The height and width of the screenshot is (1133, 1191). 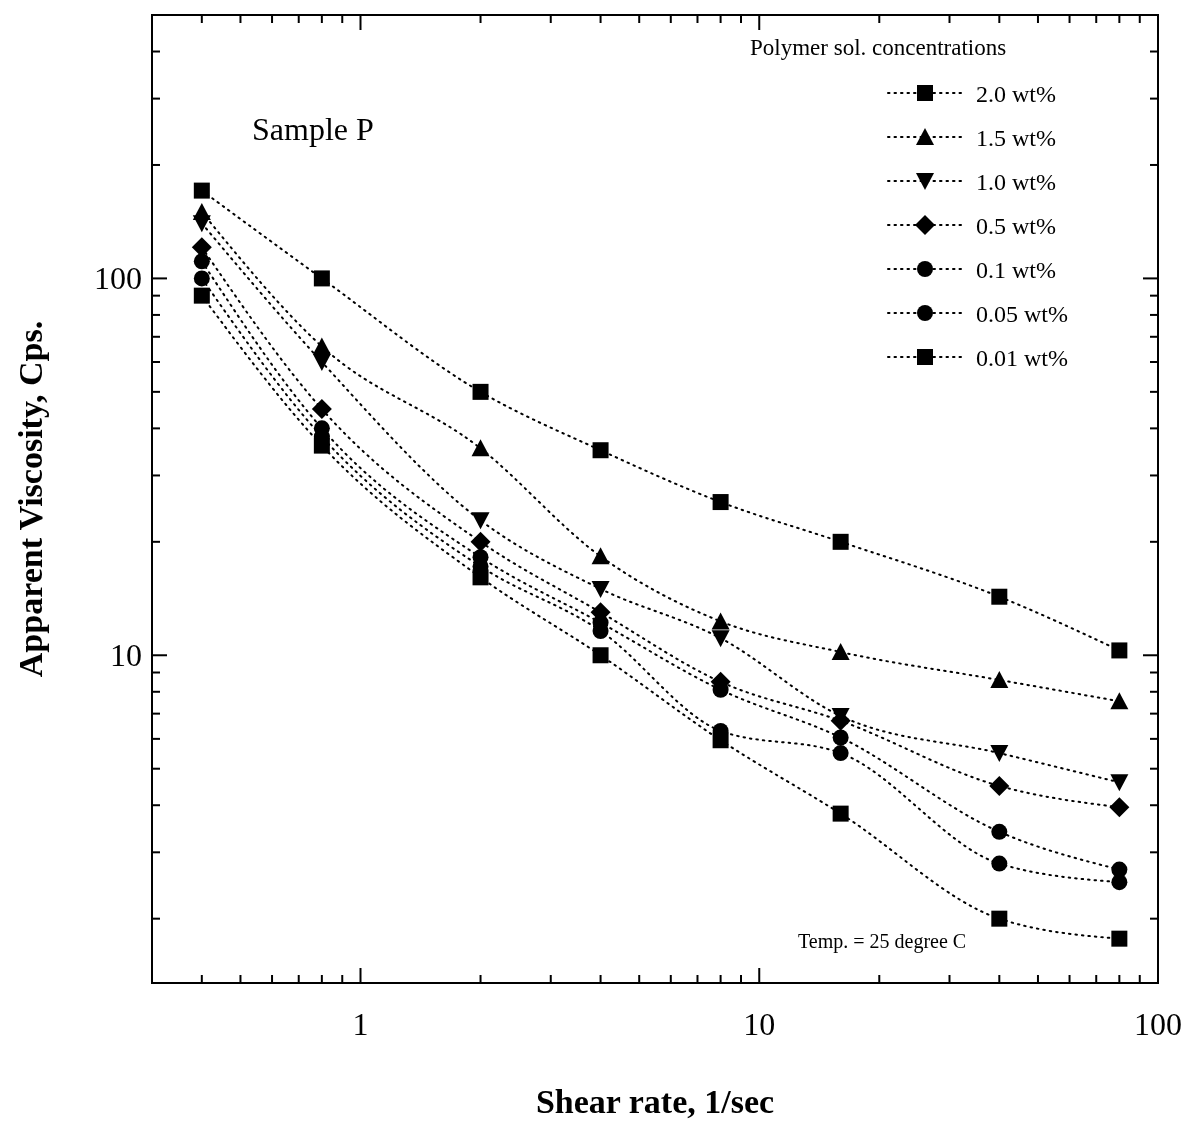 What do you see at coordinates (1016, 270) in the screenshot?
I see `legend-label: 0.1 wt%` at bounding box center [1016, 270].